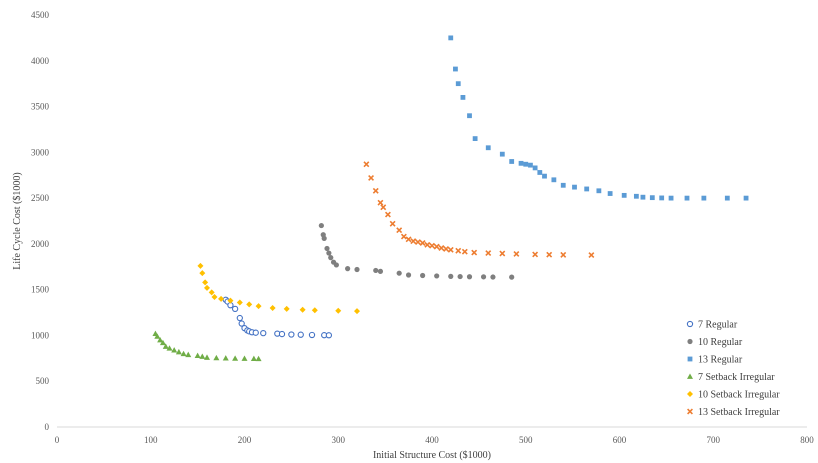  I want to click on legend-item: 10 Regular, so click(715, 342).